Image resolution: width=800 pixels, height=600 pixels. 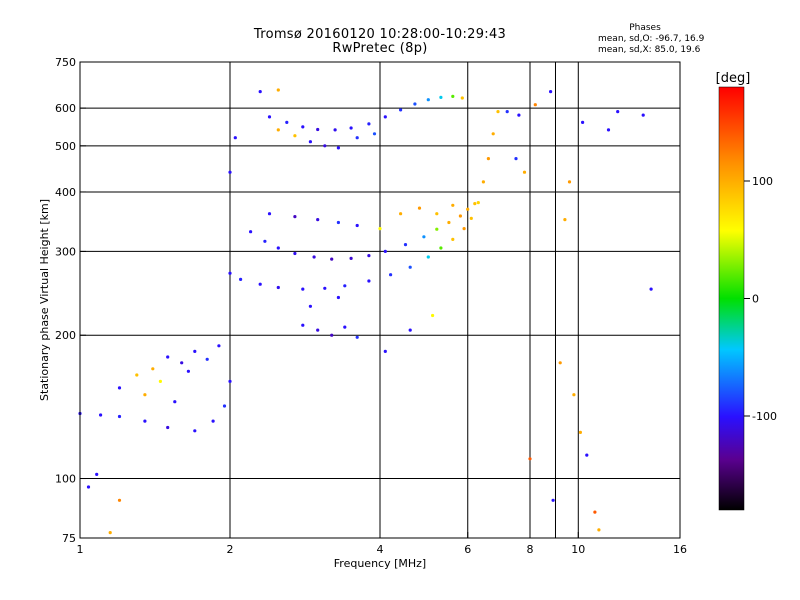 What do you see at coordinates (65, 62) in the screenshot?
I see `y-tick-label-7: 750` at bounding box center [65, 62].